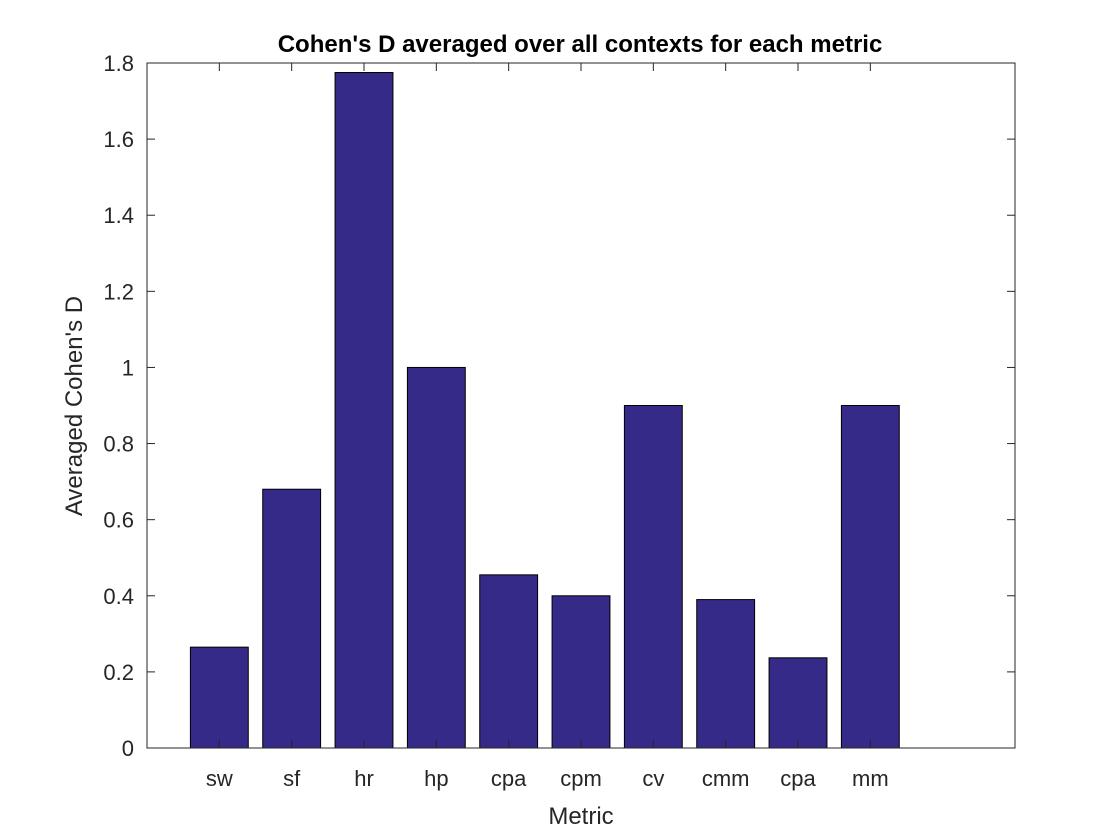 This screenshot has height=840, width=1120. I want to click on y-tick-label: 1.4, so click(118, 215).